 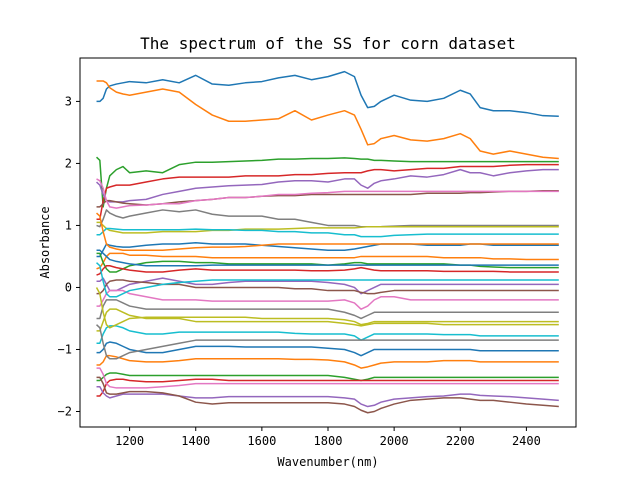 What do you see at coordinates (394, 441) in the screenshot?
I see `x-tick-label: 2000` at bounding box center [394, 441].